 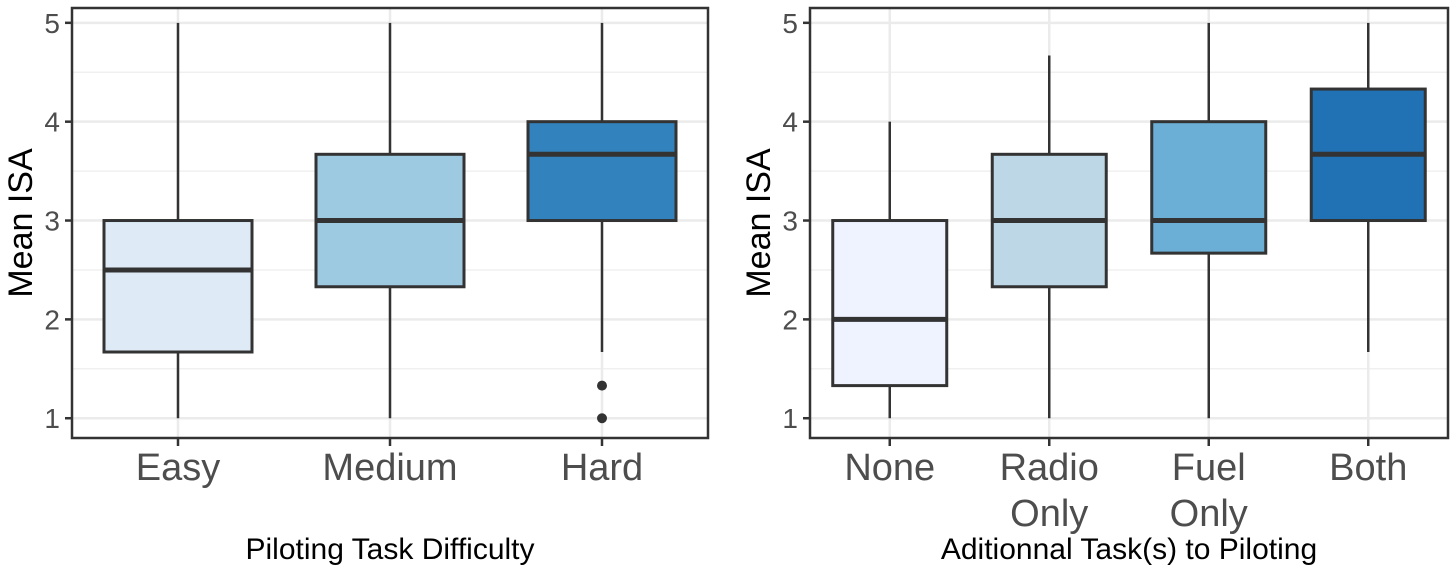 What do you see at coordinates (389, 549) in the screenshot?
I see `x-axis-title: Piloting Task Difficulty` at bounding box center [389, 549].